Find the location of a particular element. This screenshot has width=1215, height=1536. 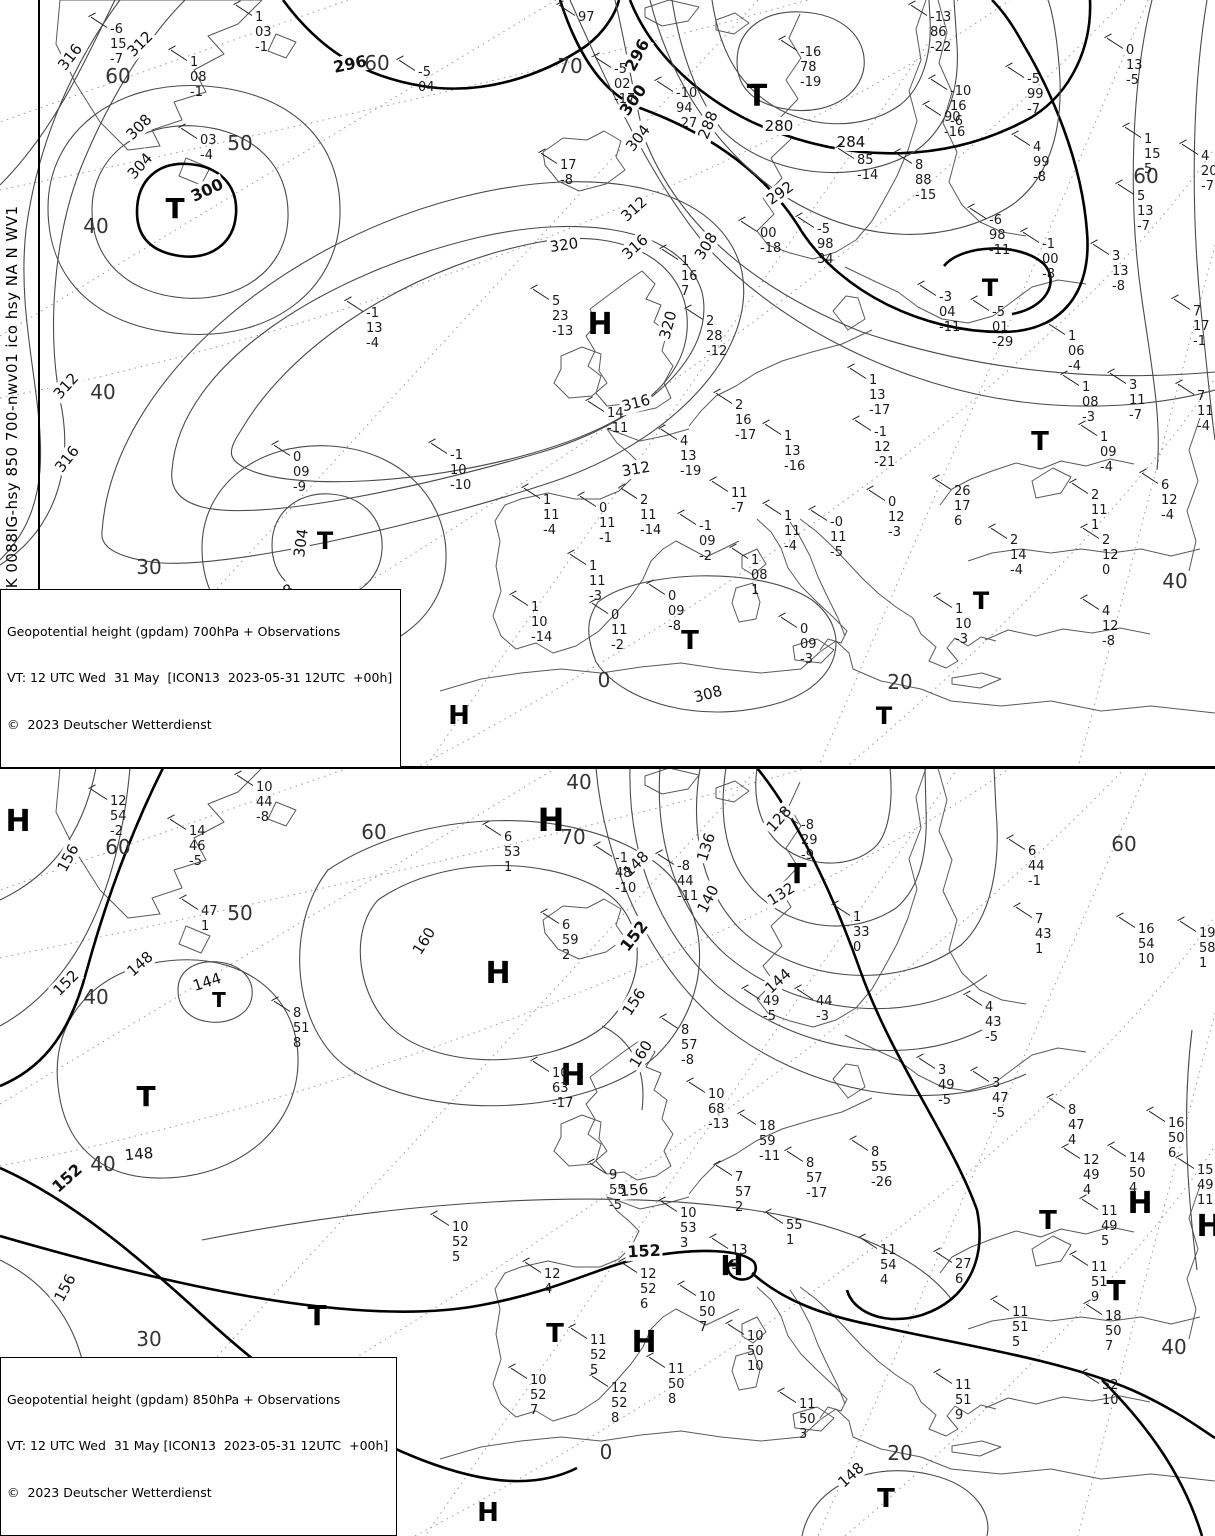

station-value: -8 is located at coordinates (674, 626).